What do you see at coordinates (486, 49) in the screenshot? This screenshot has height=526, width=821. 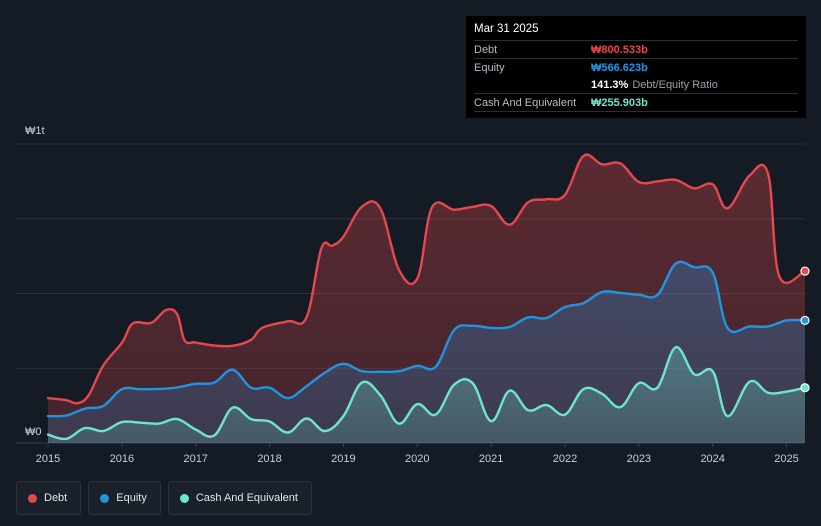 I see `tooltip-debt-label: Debt` at bounding box center [486, 49].